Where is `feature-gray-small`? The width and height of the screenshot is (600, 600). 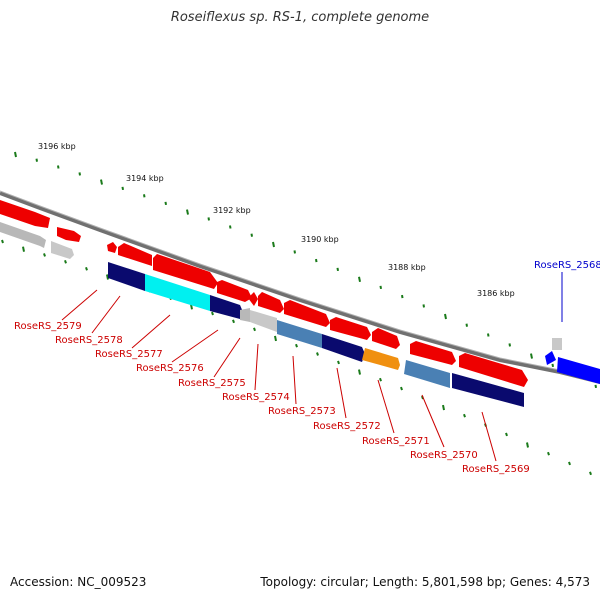 feature-gray-small is located at coordinates (62, 250).